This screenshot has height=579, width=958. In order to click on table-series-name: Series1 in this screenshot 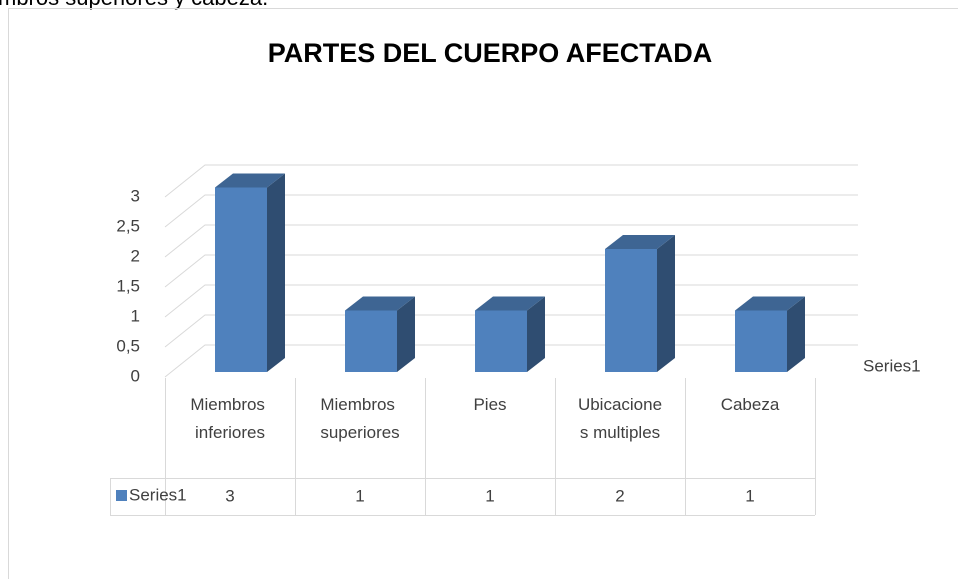, I will do `click(158, 494)`.